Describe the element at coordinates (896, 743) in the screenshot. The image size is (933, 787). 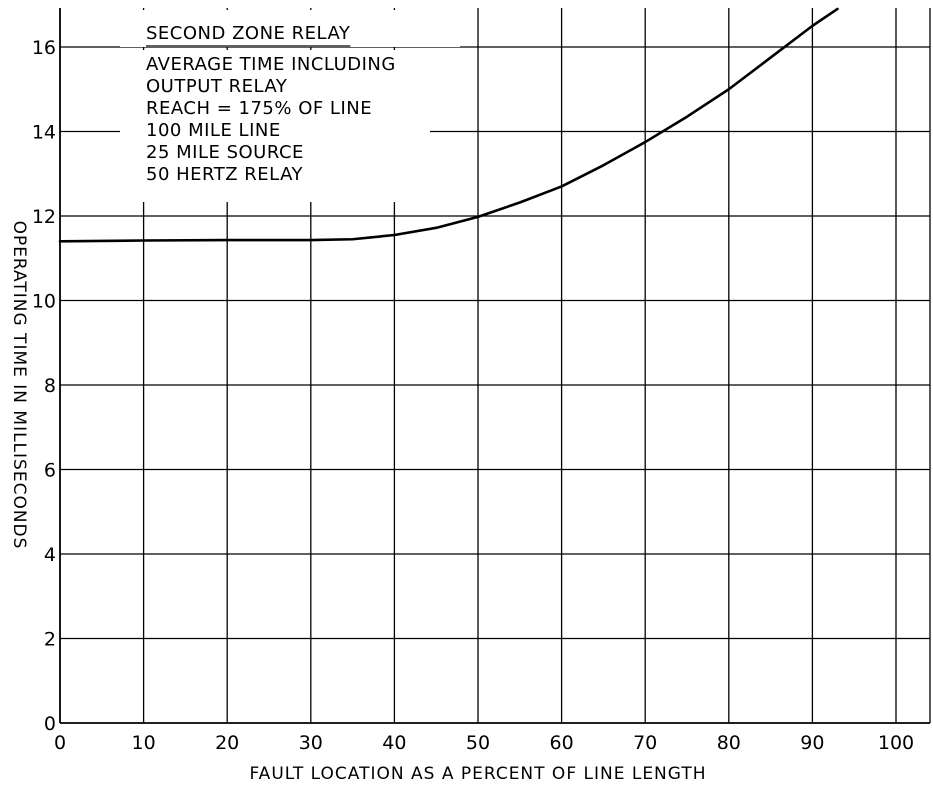
I see `x-tick-label: 100` at that location.